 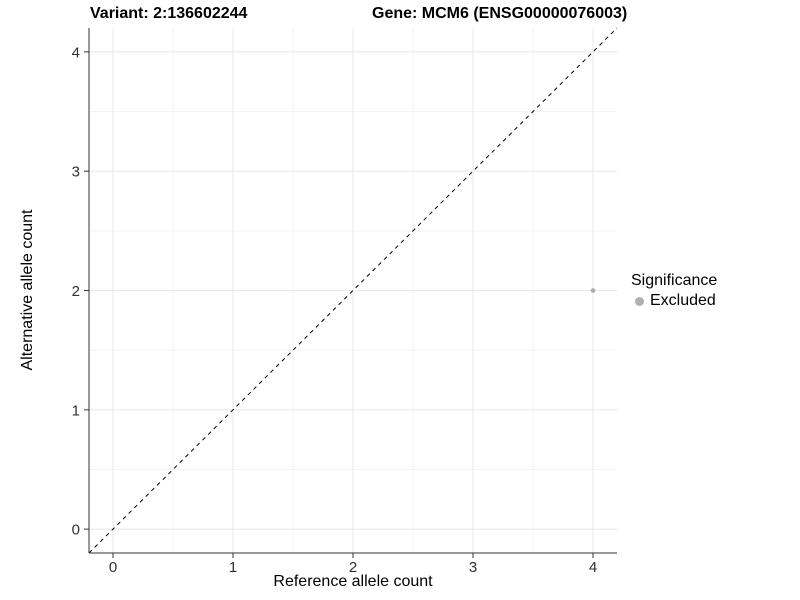 I want to click on legend: Significance Excluded, so click(x=674, y=291).